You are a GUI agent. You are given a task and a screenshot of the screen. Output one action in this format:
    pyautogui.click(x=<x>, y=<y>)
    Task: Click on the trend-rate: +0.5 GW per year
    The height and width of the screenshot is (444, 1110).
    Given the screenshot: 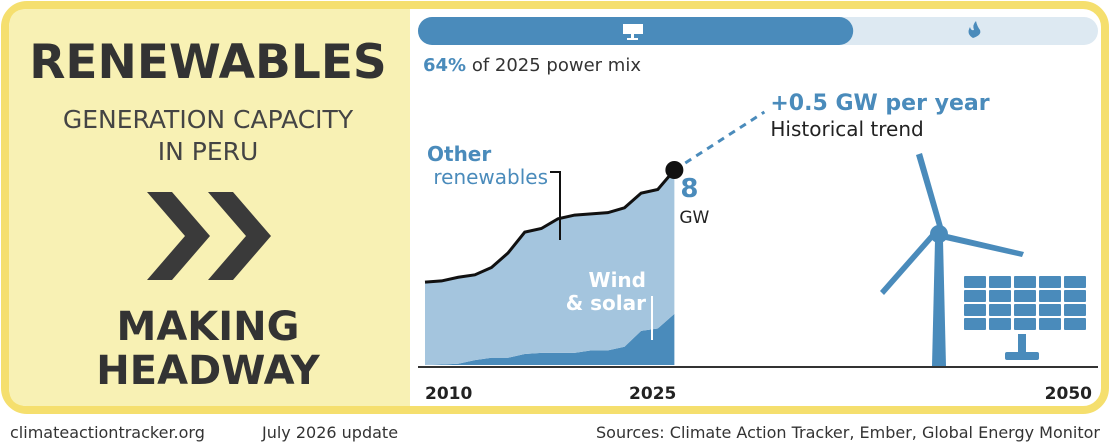 What is the action you would take?
    pyautogui.click(x=879, y=103)
    